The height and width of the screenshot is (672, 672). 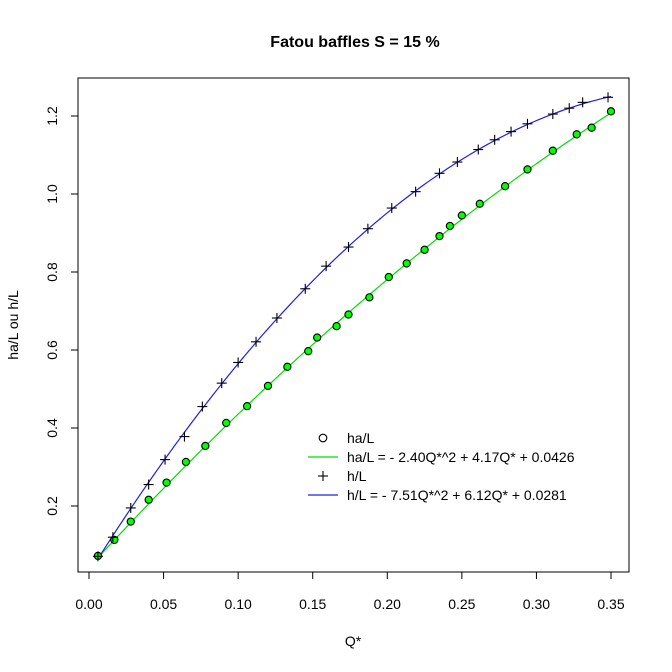 What do you see at coordinates (88, 604) in the screenshot?
I see `x-tick-label: 0.00` at bounding box center [88, 604].